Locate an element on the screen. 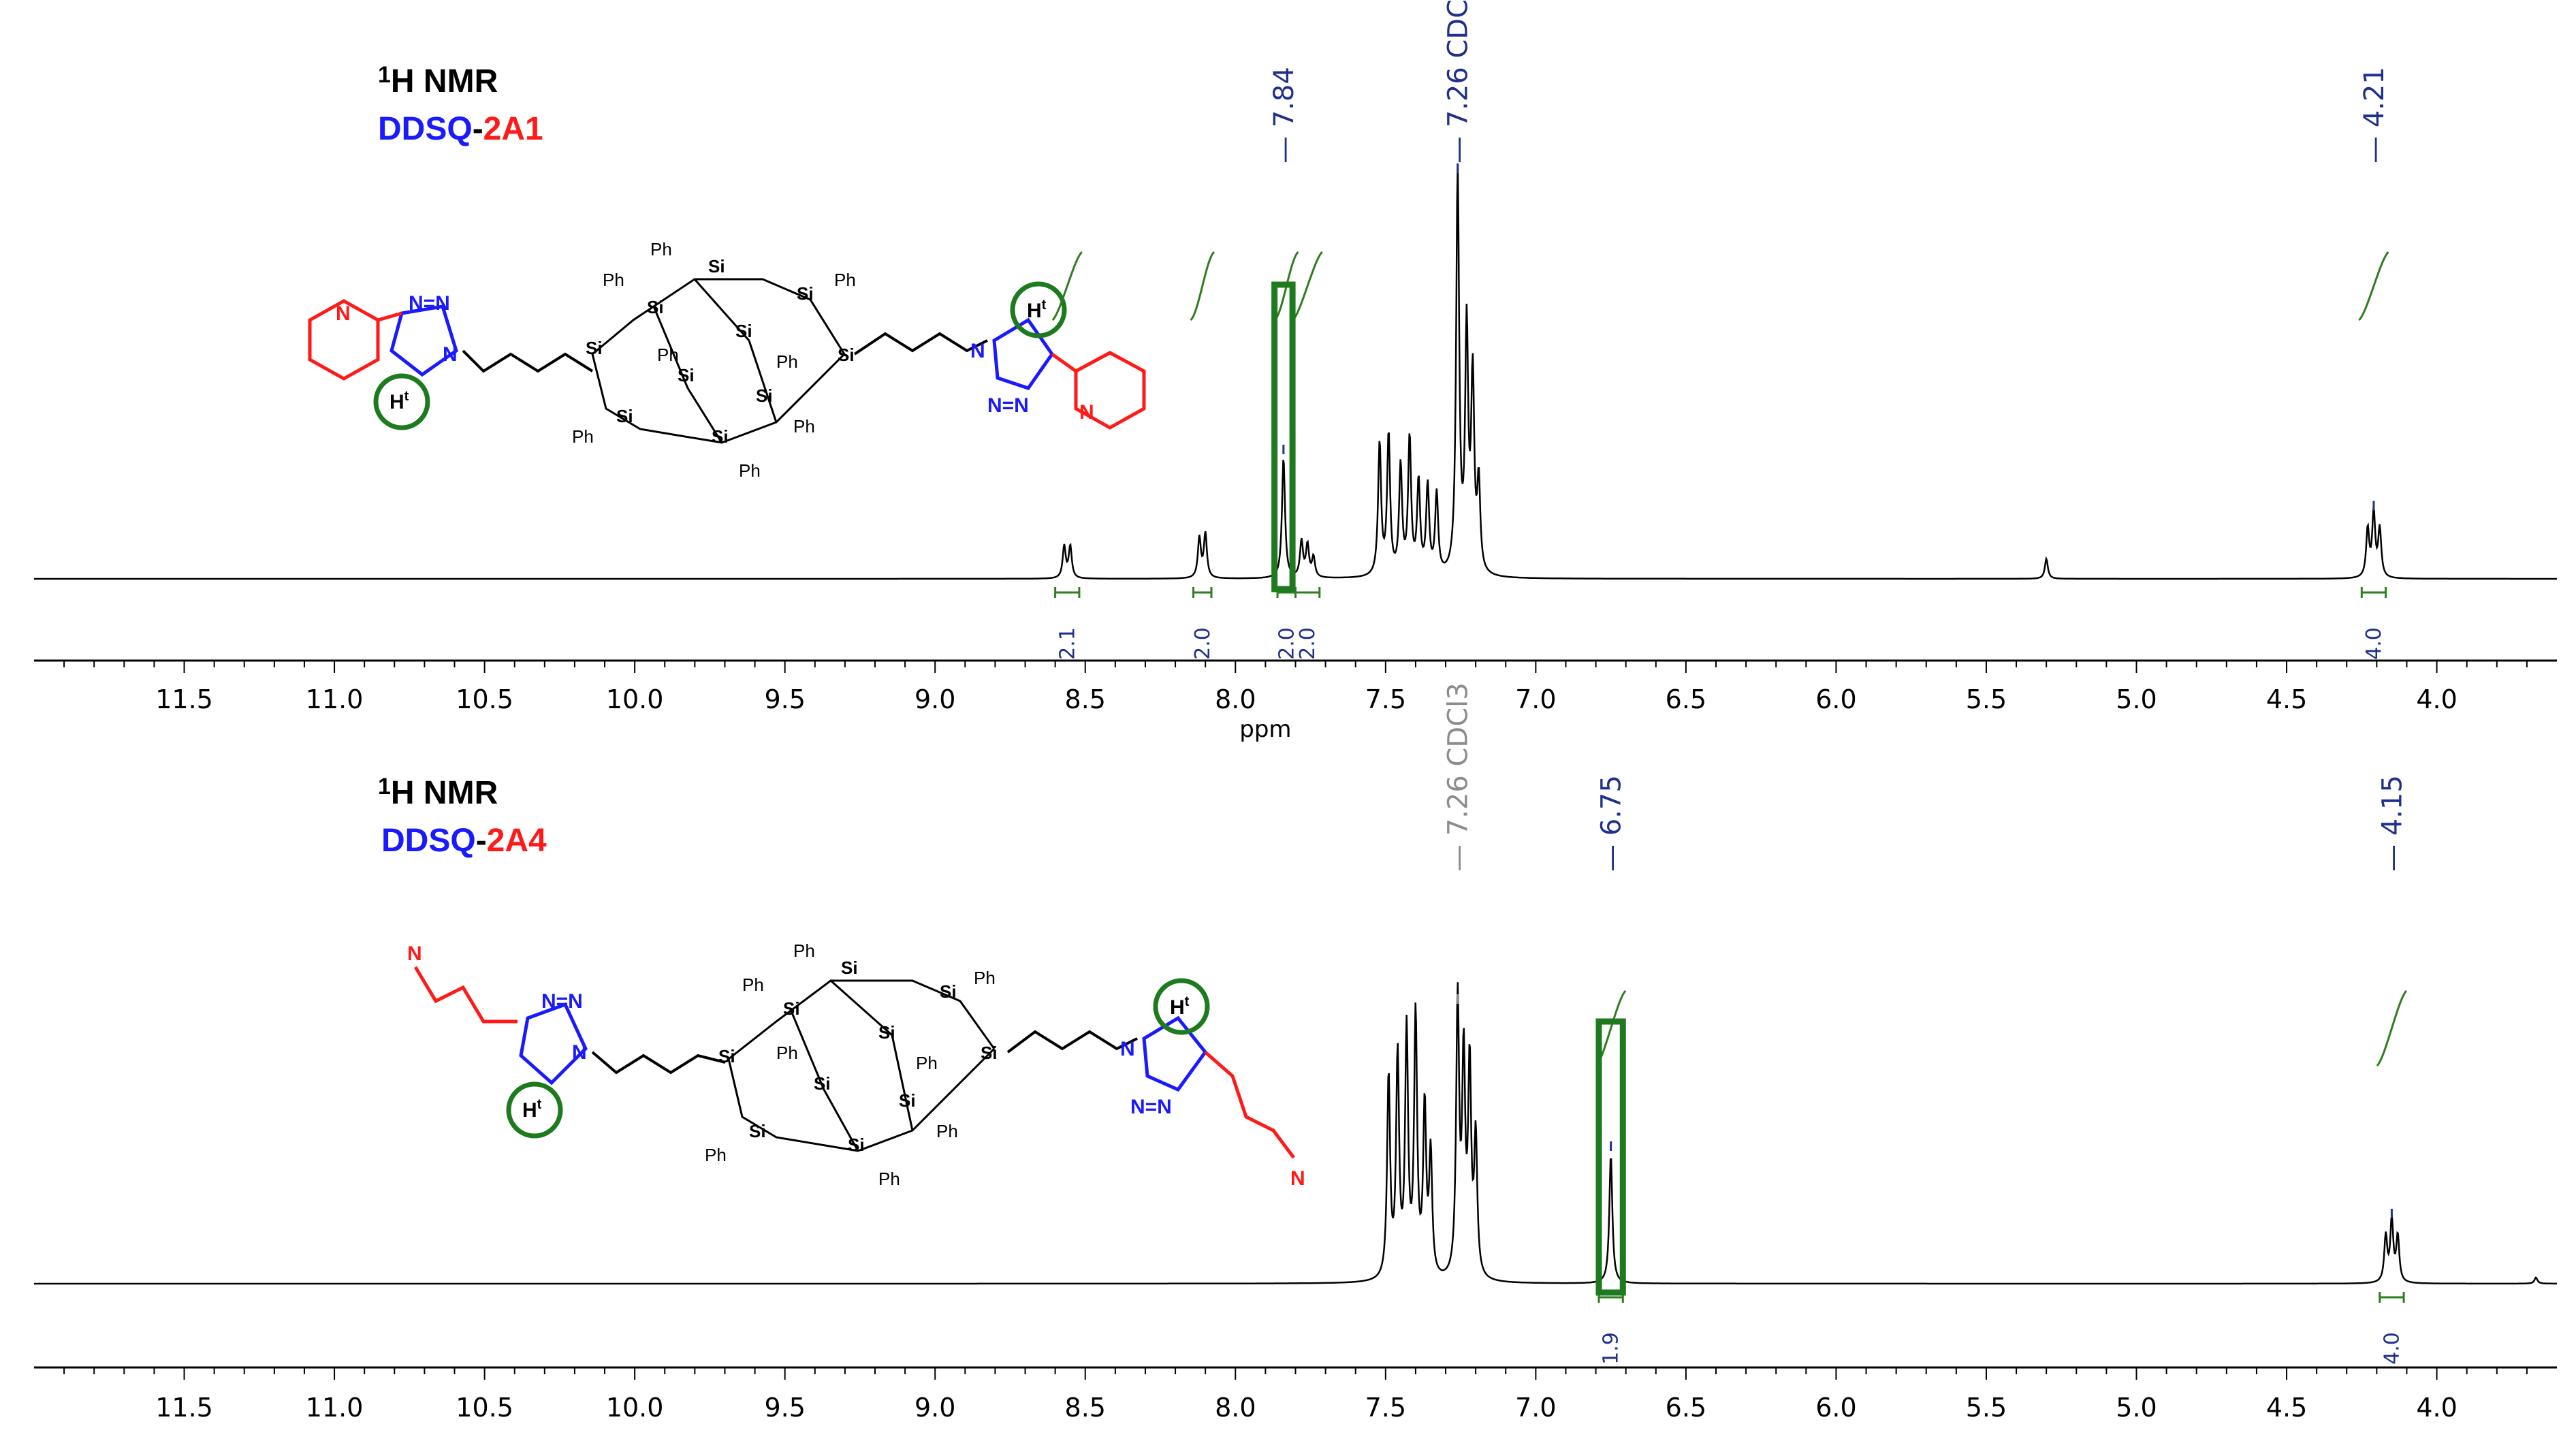 The height and width of the screenshot is (1441, 2576). x-tick-label: 9.5 is located at coordinates (784, 1408).